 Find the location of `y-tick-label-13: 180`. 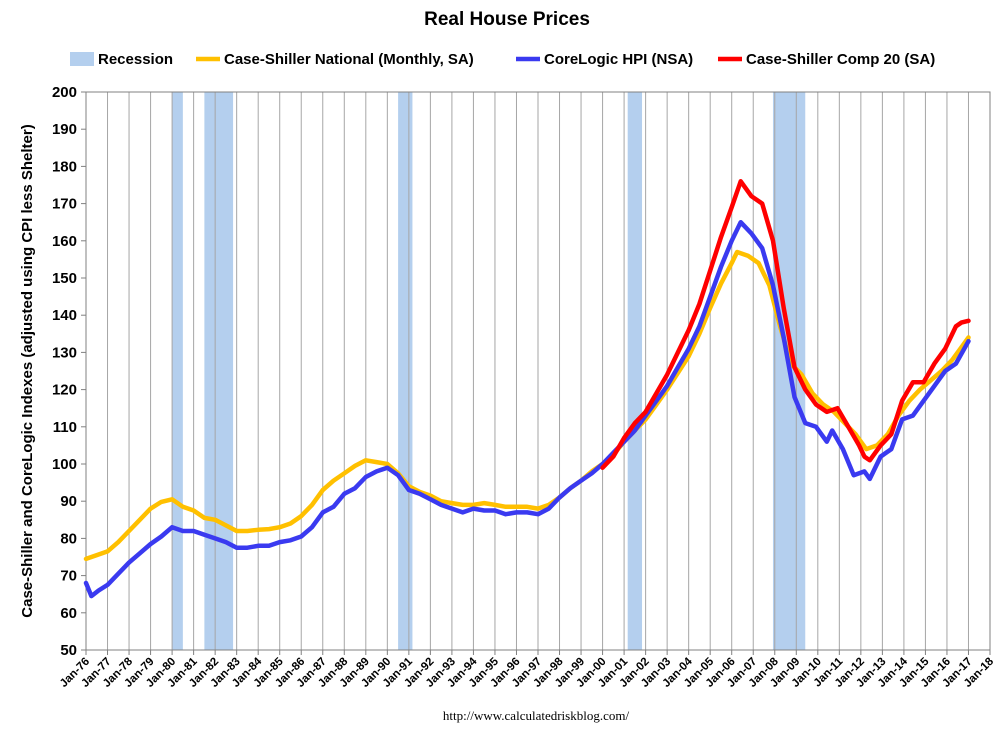

y-tick-label-13: 180 is located at coordinates (64, 166).